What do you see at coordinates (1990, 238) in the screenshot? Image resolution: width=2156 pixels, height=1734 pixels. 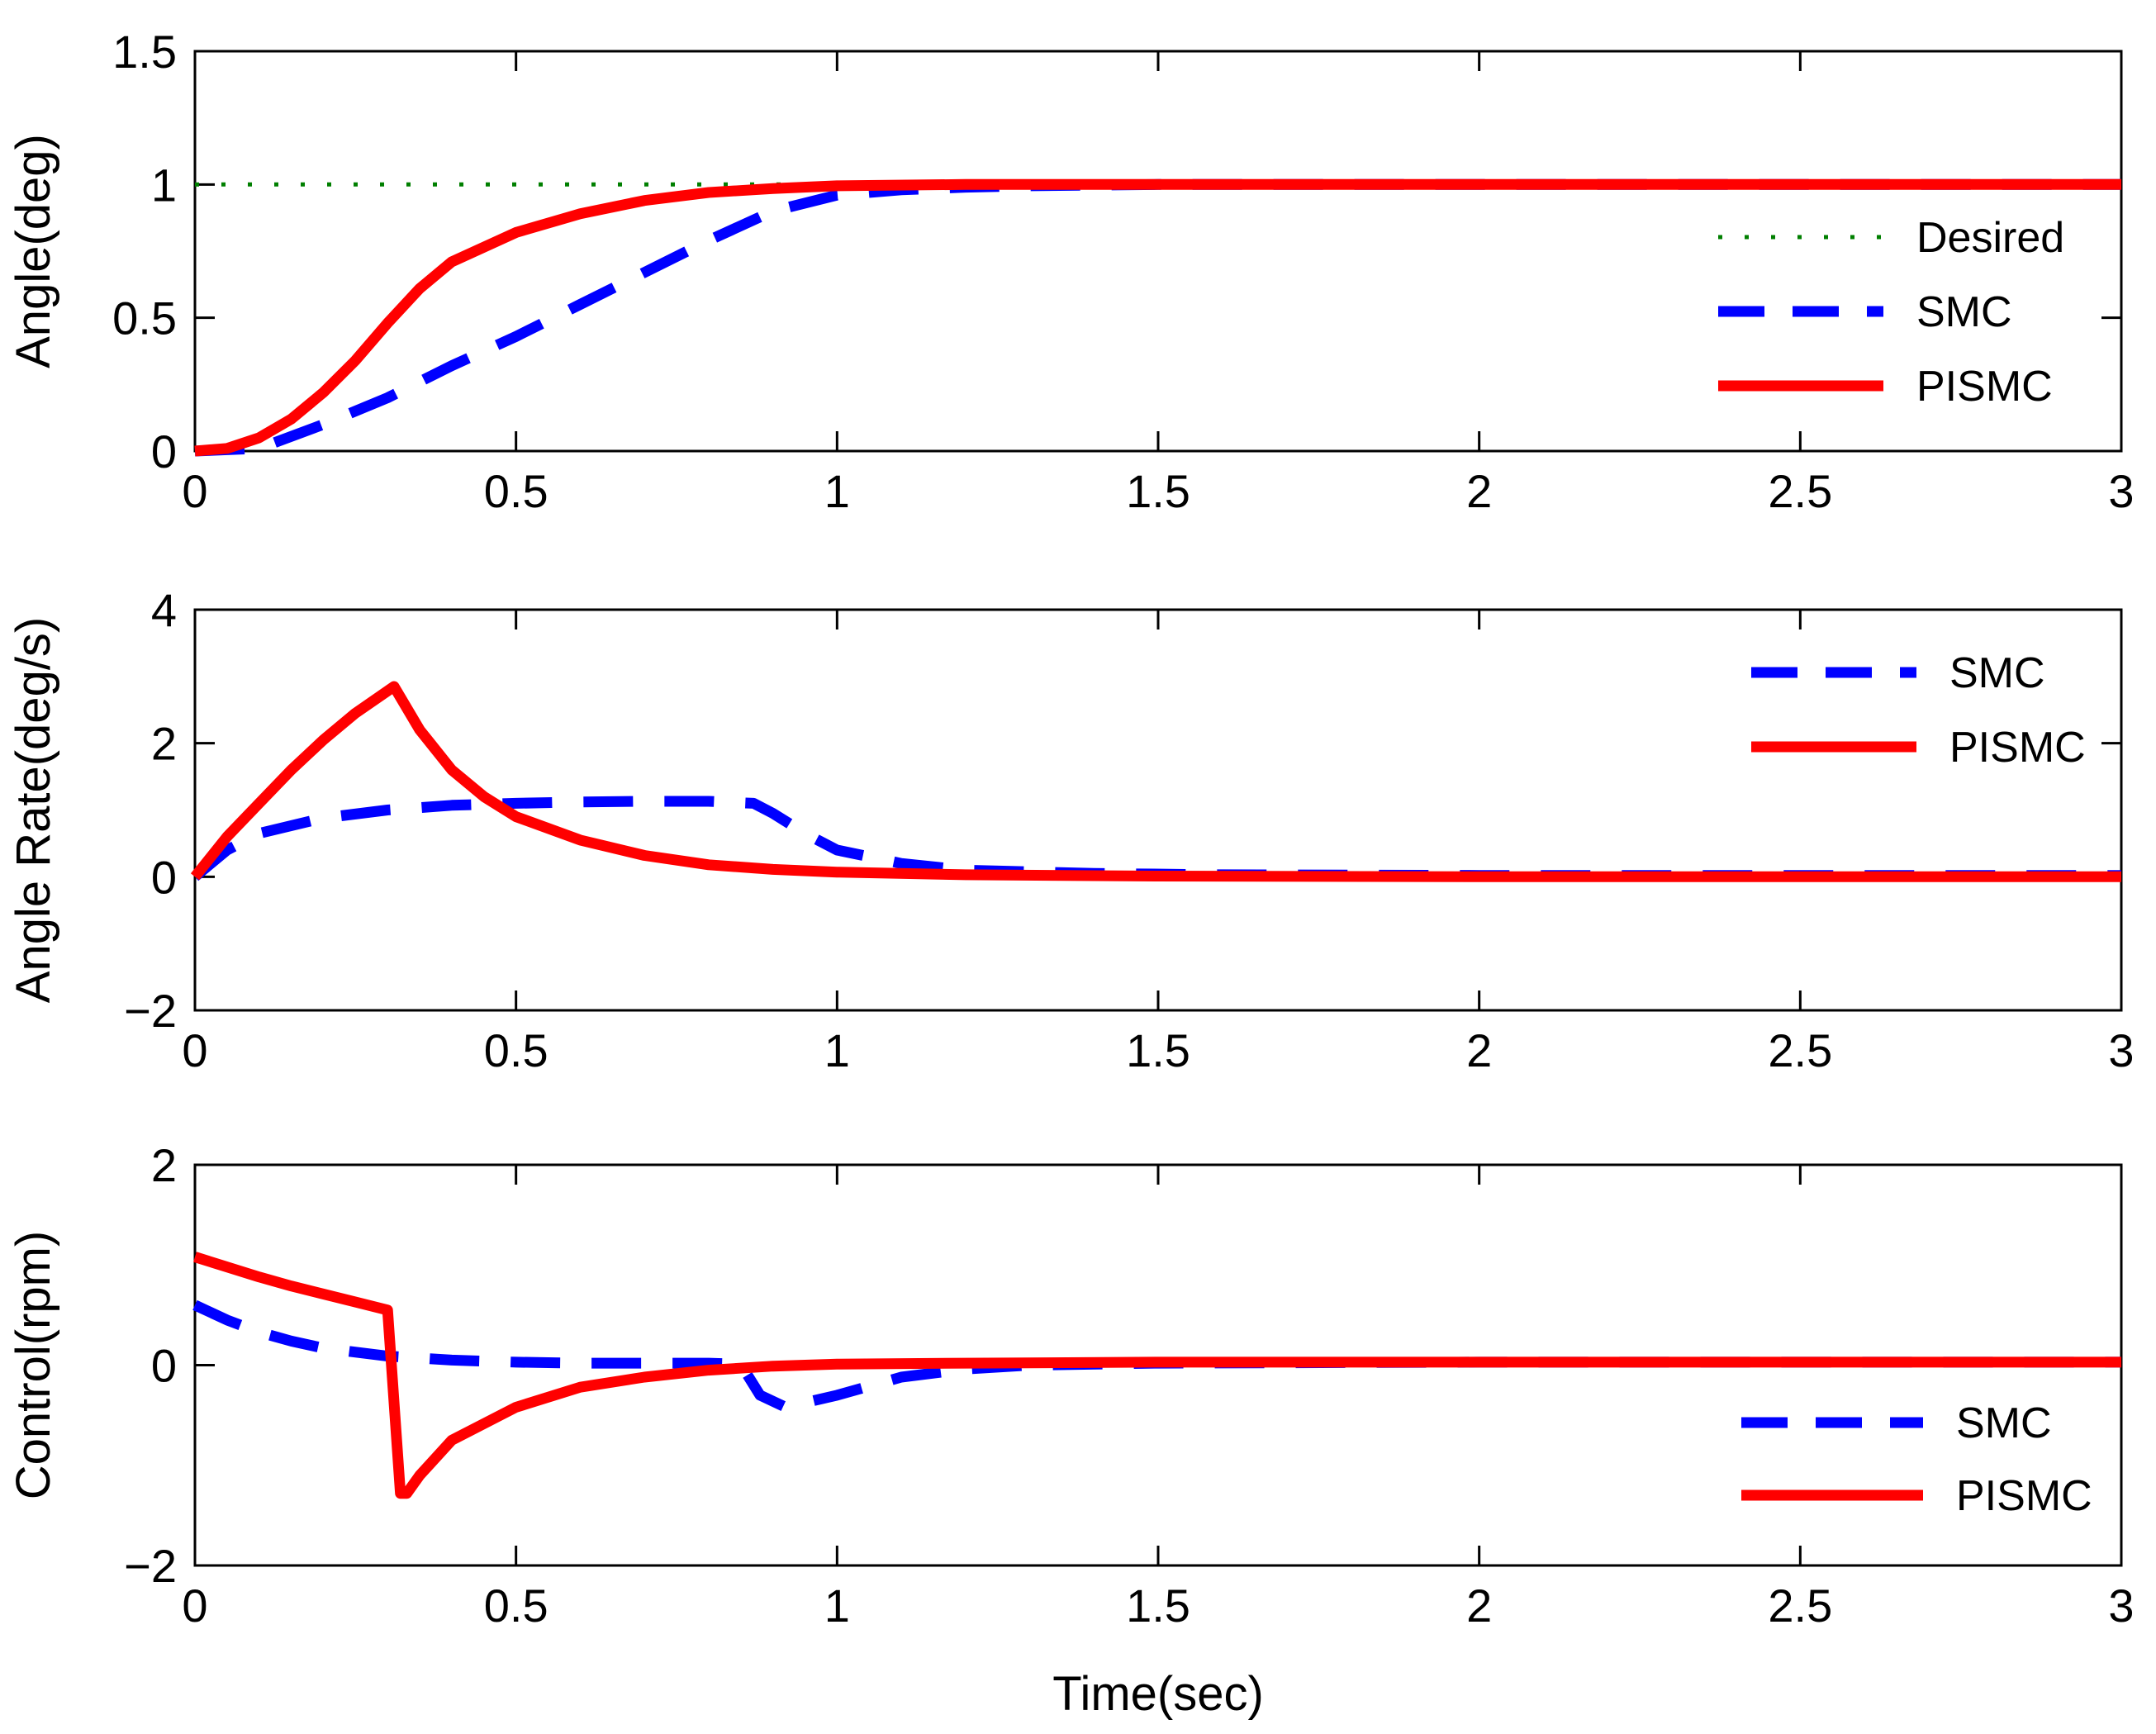 I see `legend-label-desired: Desired` at bounding box center [1990, 238].